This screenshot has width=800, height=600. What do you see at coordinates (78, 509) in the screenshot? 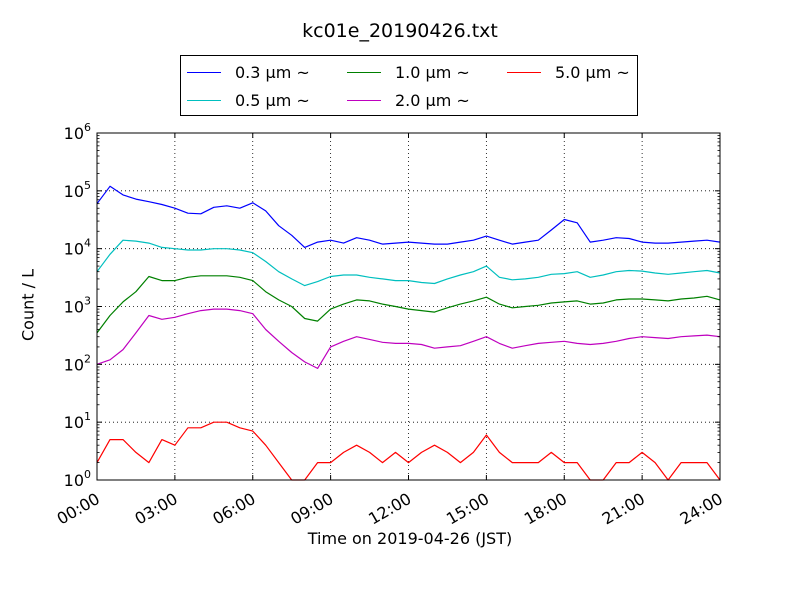
I see `x-tick-label: 00:00` at bounding box center [78, 509].